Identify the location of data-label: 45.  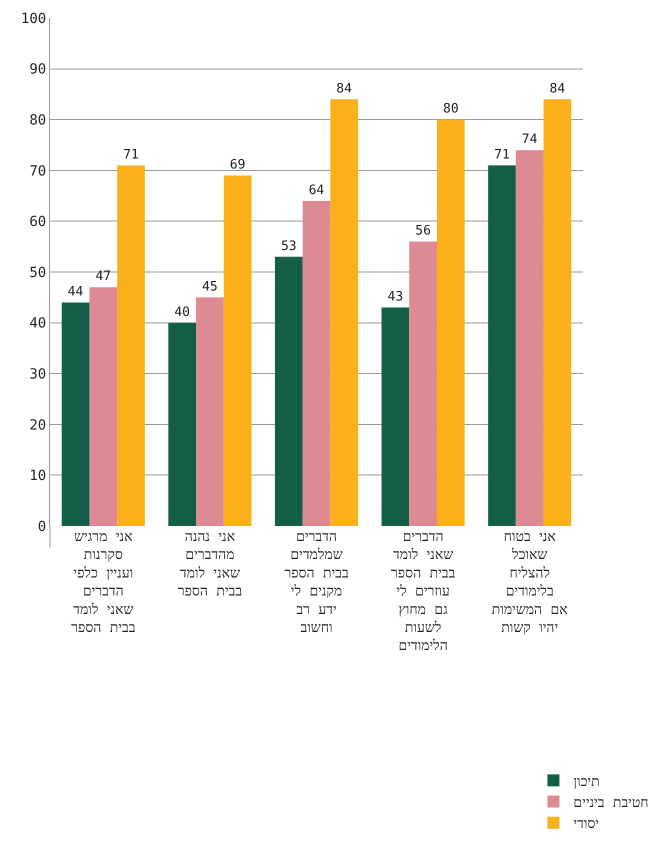
(210, 286).